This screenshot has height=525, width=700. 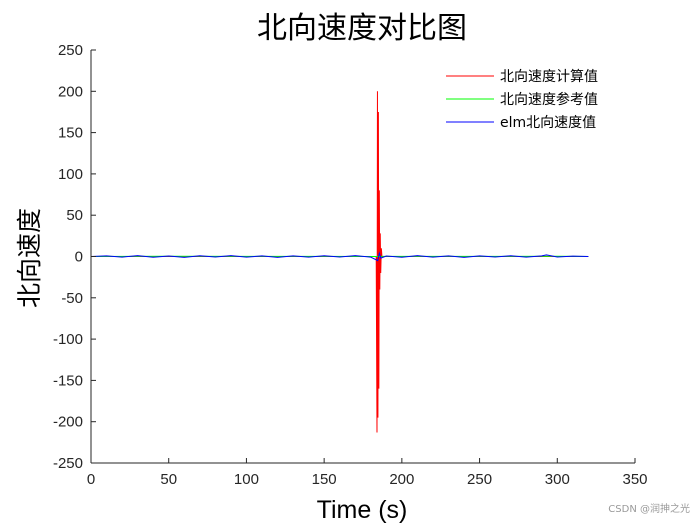 What do you see at coordinates (68, 422) in the screenshot?
I see `y-tick-label: -200` at bounding box center [68, 422].